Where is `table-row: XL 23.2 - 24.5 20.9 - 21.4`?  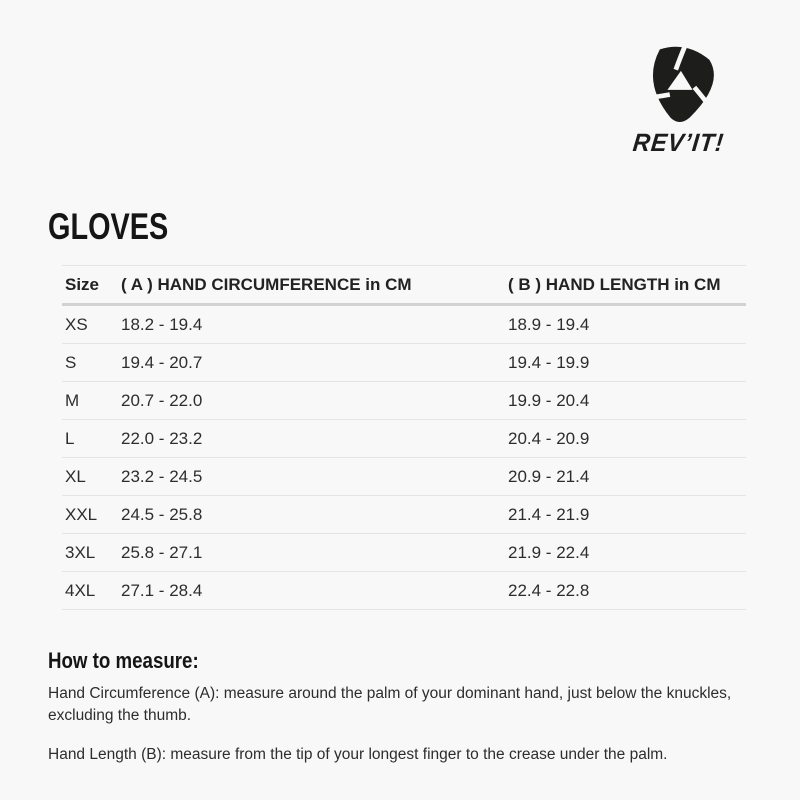
table-row: XL 23.2 - 24.5 20.9 - 21.4 is located at coordinates (404, 476).